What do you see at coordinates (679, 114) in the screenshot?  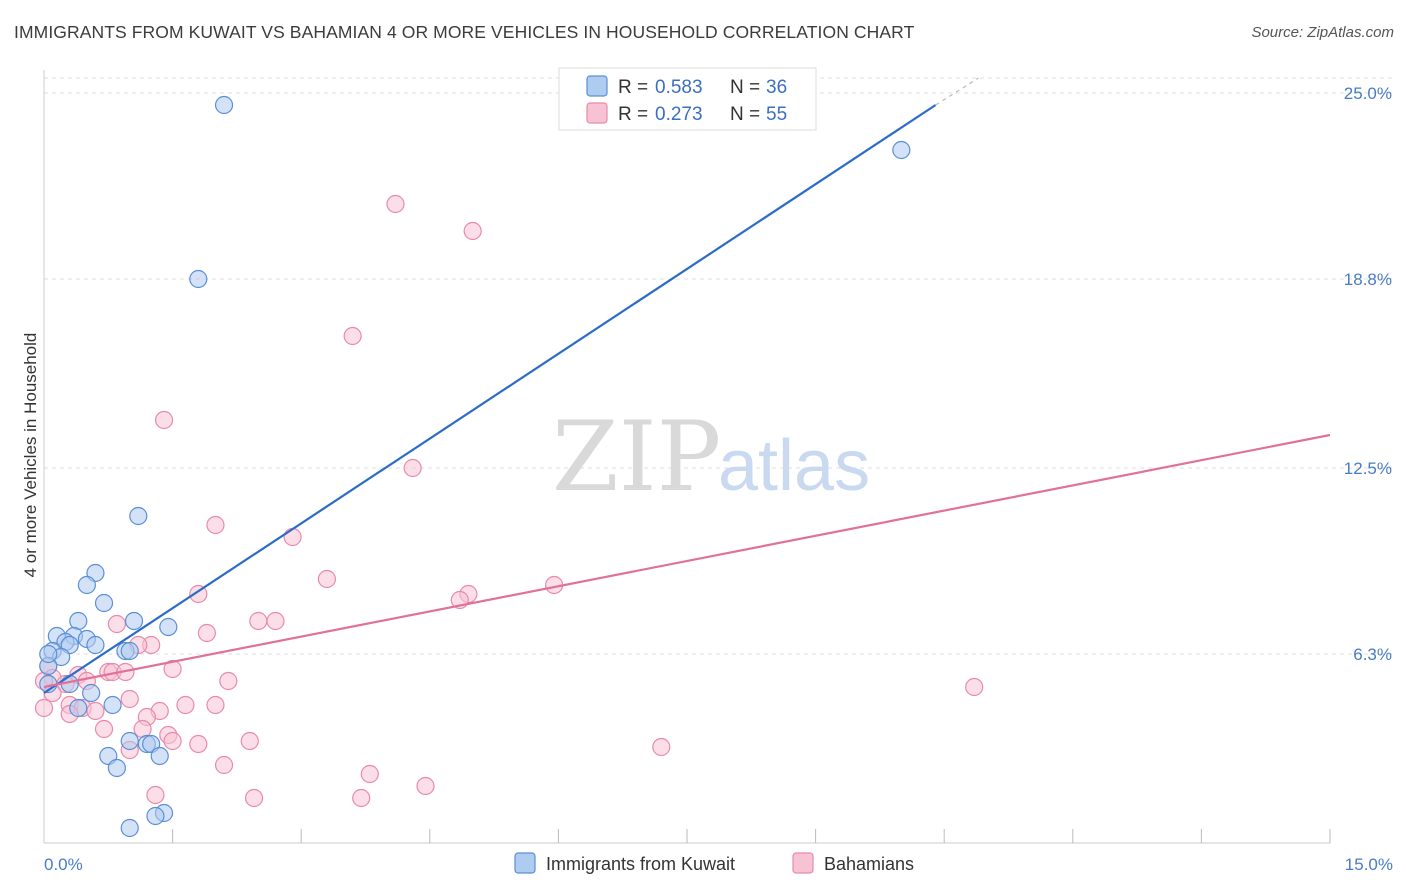 I see `legend-r-value: 0.273` at bounding box center [679, 114].